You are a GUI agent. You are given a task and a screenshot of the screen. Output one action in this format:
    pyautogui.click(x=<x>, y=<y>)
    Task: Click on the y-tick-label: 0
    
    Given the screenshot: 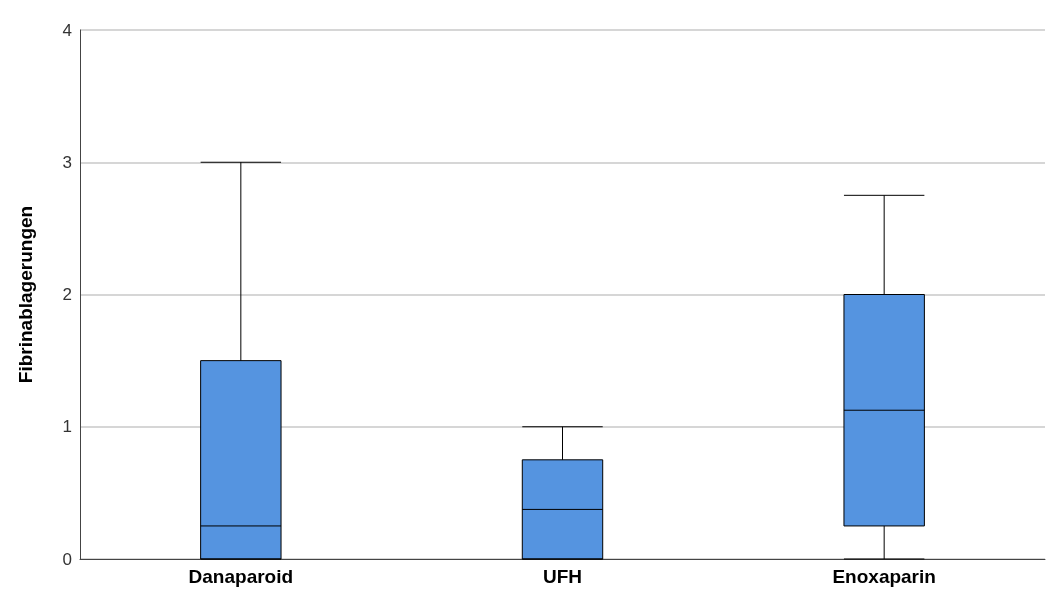 What is the action you would take?
    pyautogui.click(x=67, y=559)
    